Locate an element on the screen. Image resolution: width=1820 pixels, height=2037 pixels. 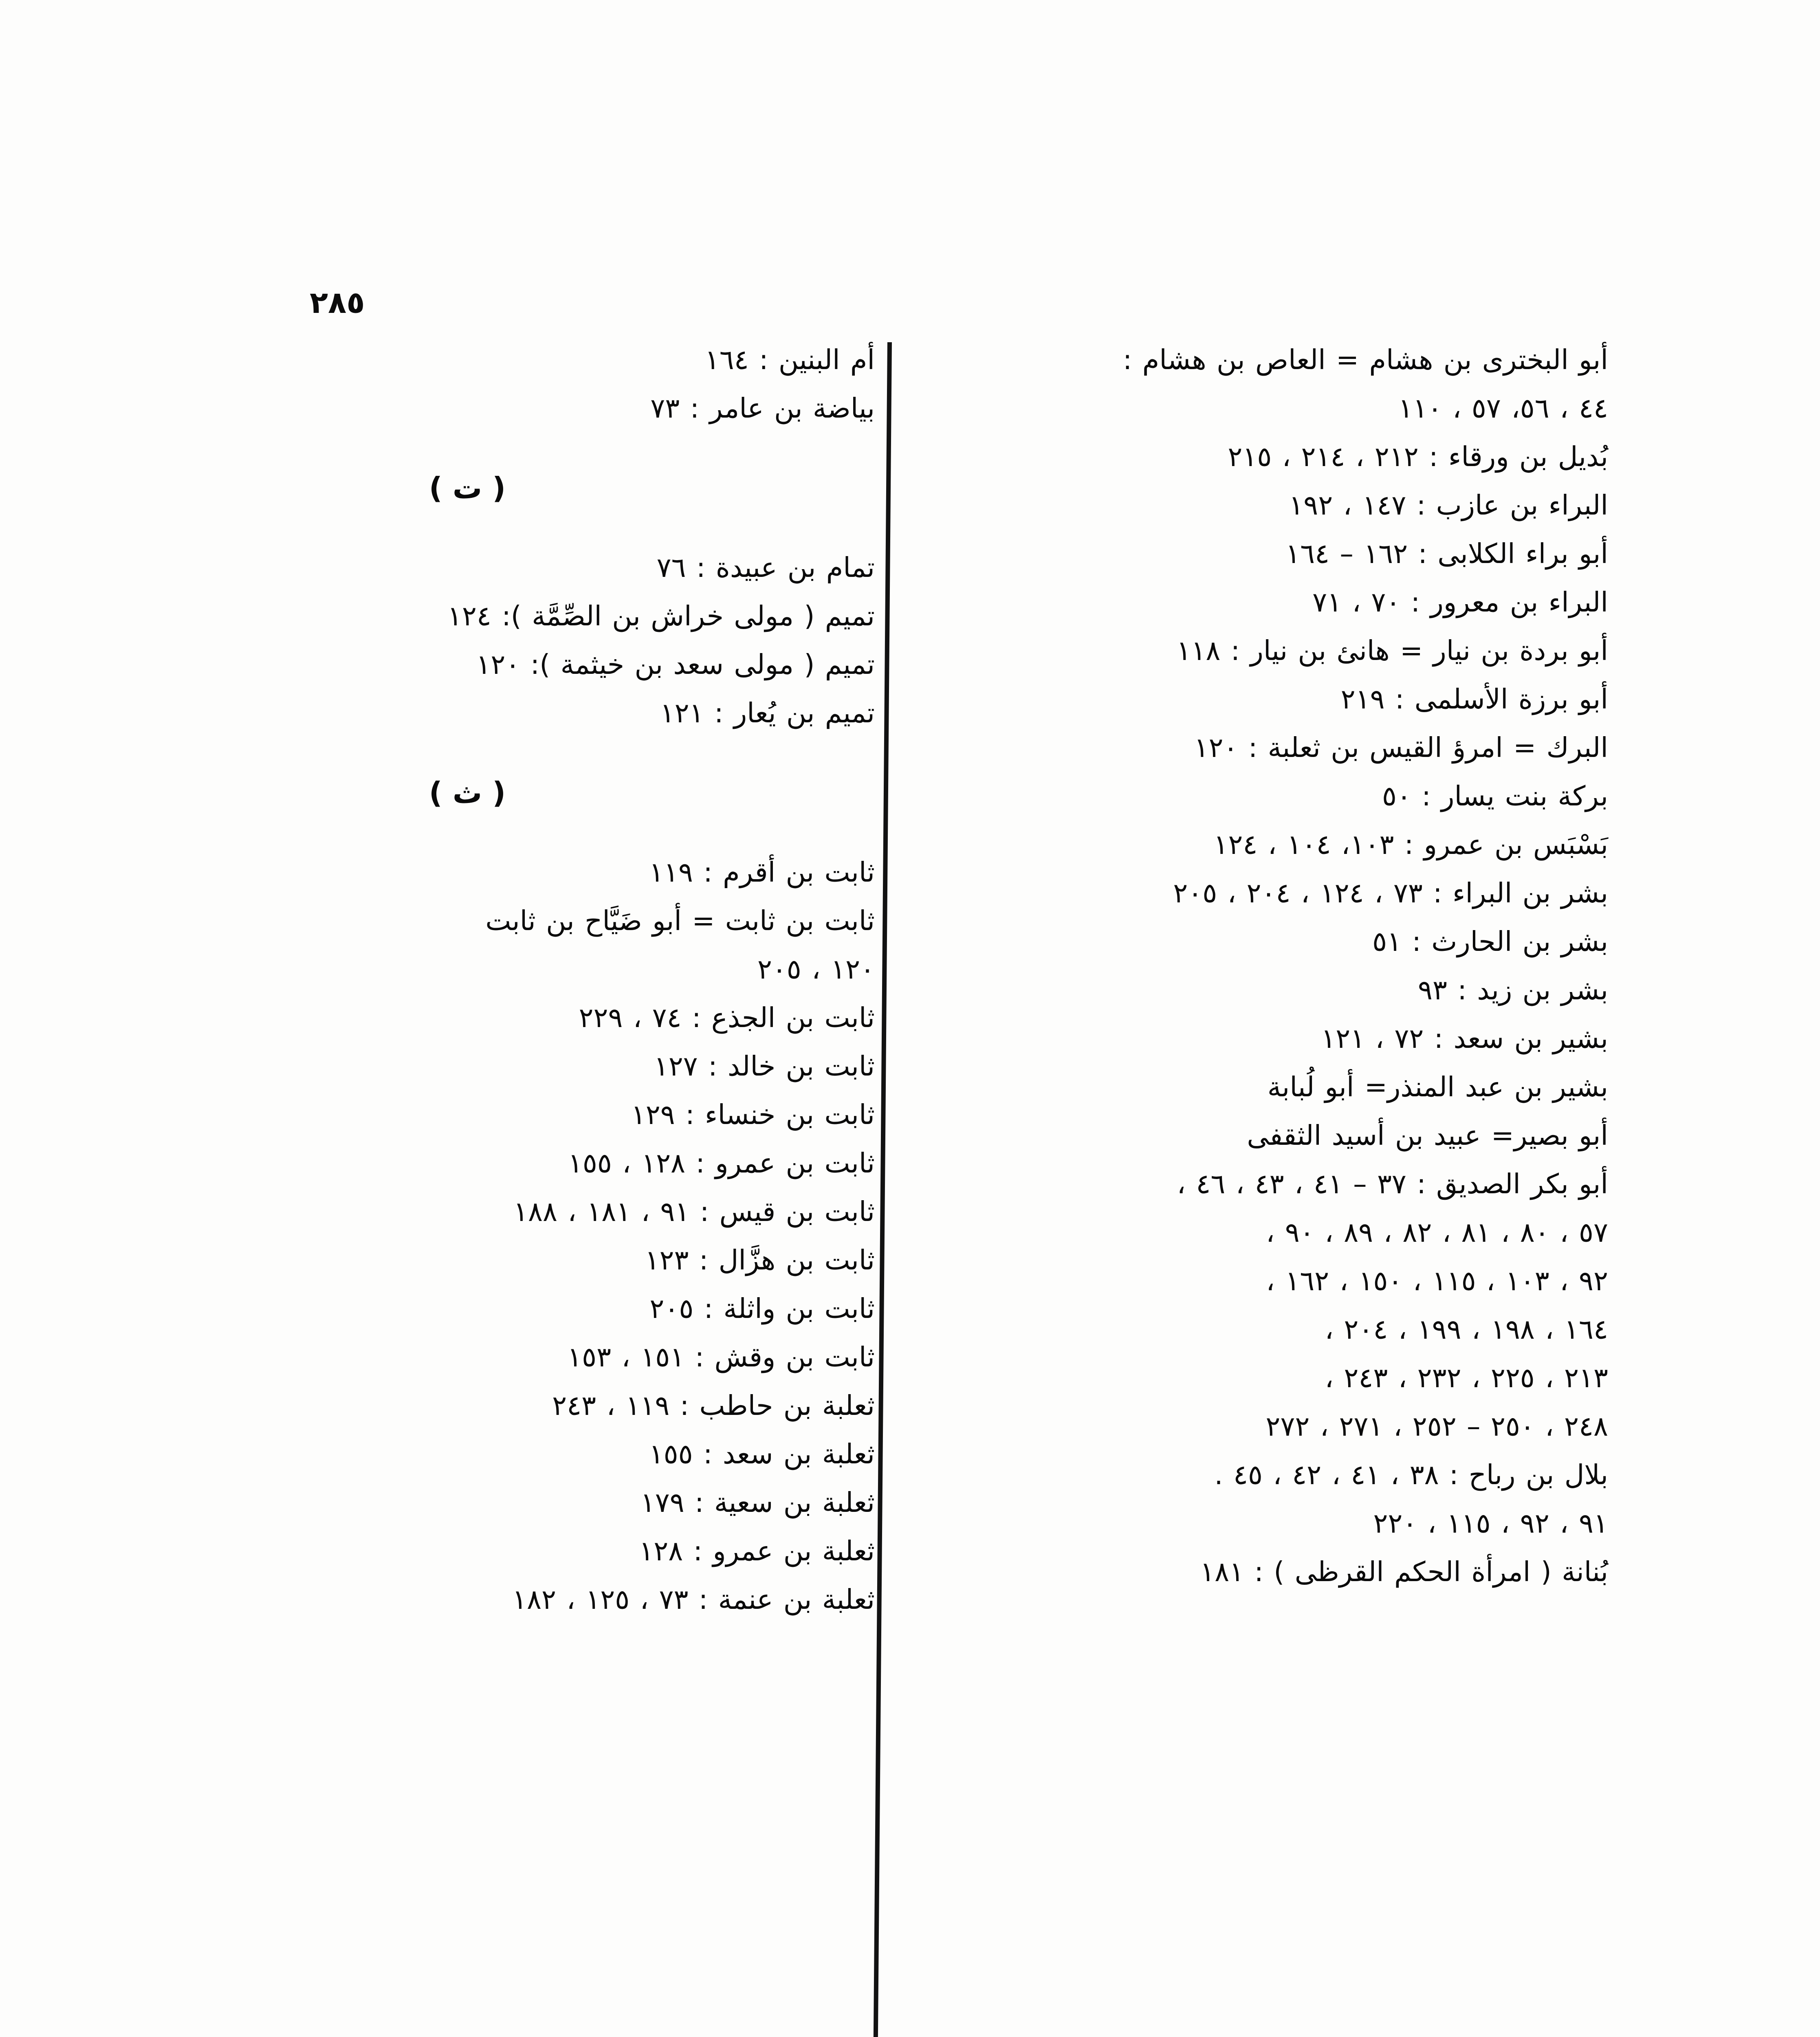
index-entry: بشر بن البراء : ٧٣ ، ١٢٤ ، ٢٠٤ ، ٢٠٥ is located at coordinates (1390, 893).